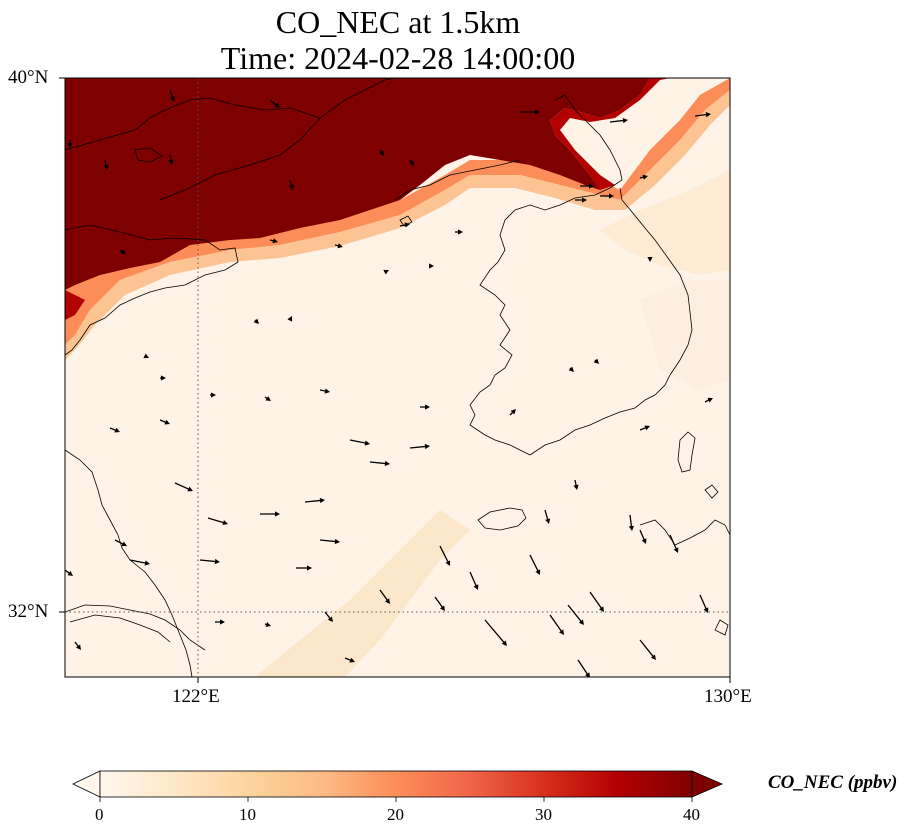  I want to click on jeju-island, so click(502, 519).